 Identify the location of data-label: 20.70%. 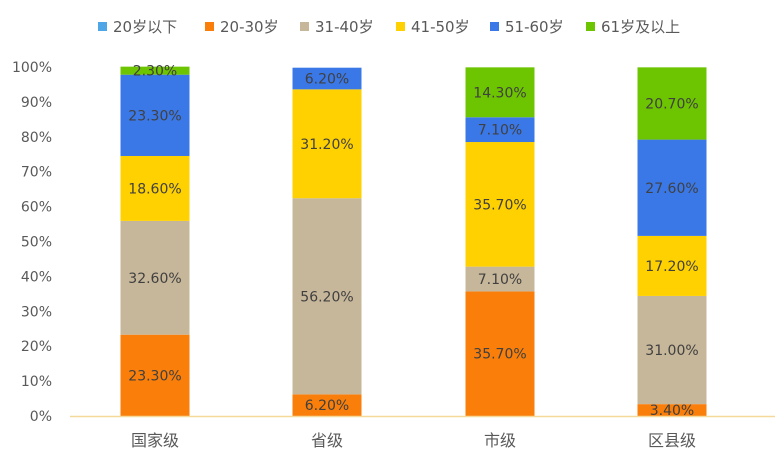
(671, 104).